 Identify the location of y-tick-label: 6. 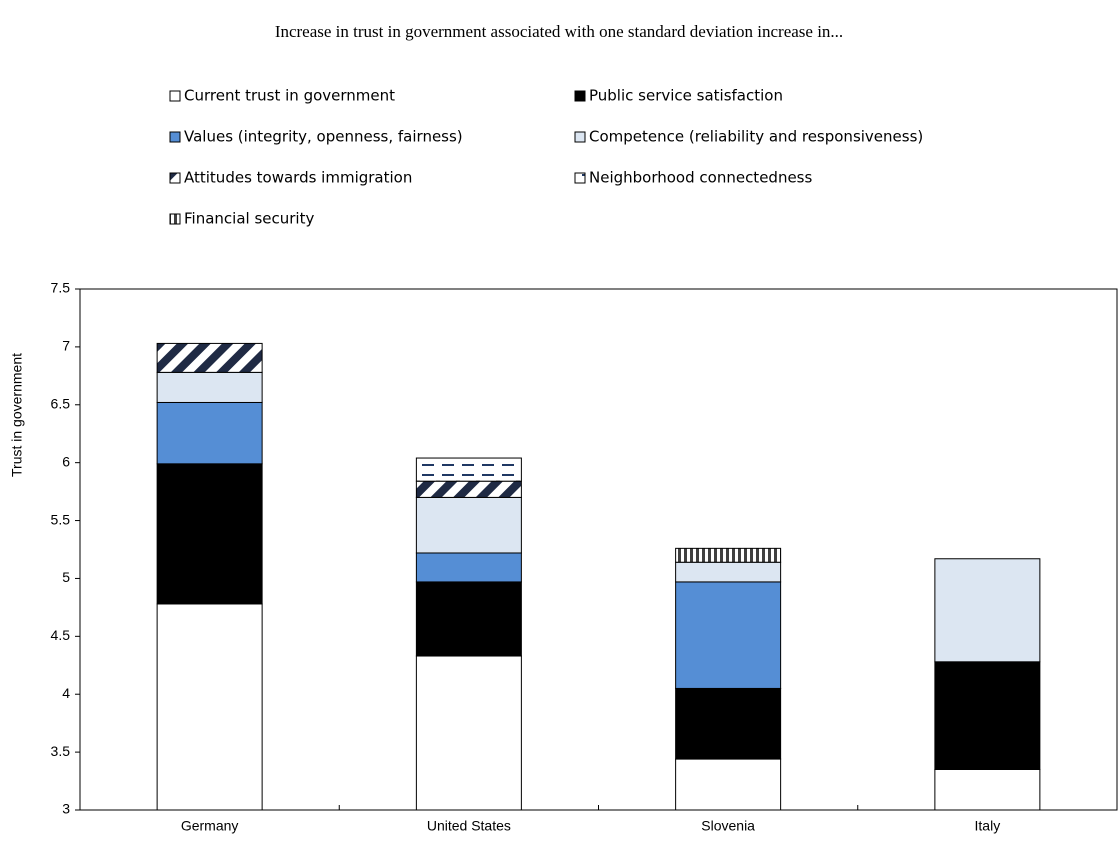
(66, 461).